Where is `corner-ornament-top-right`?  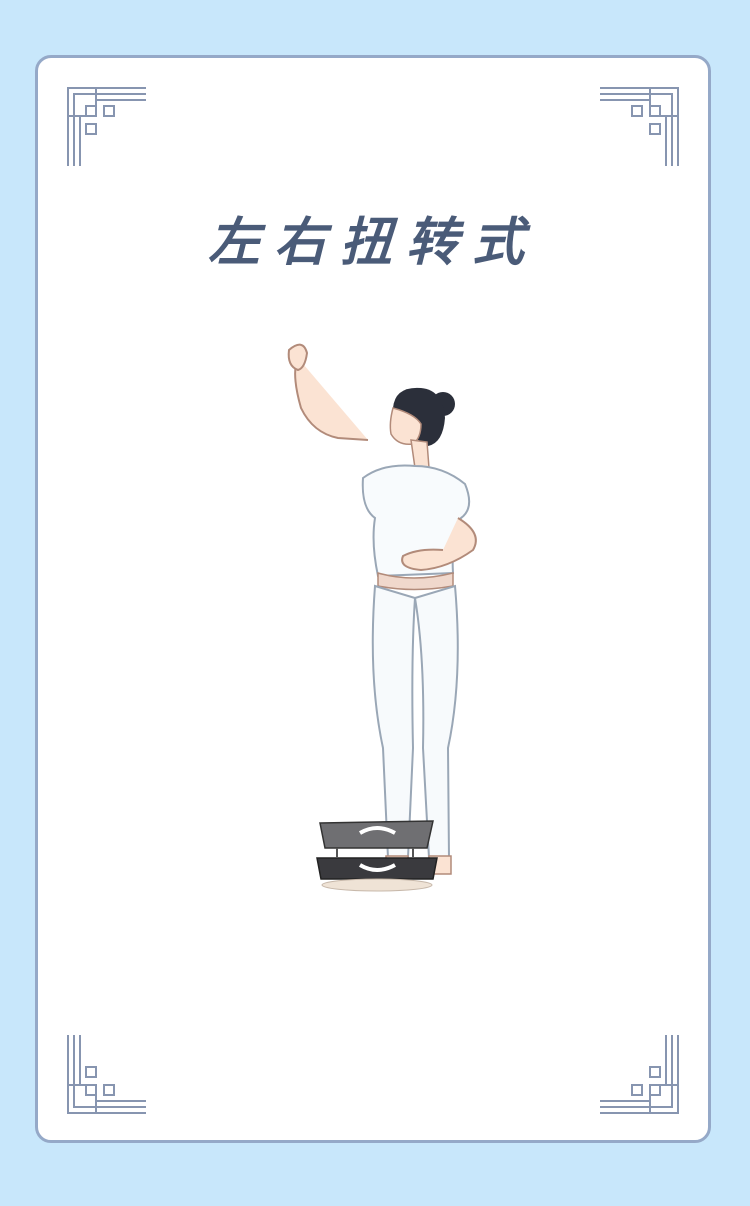
corner-ornament-top-right is located at coordinates (639, 127).